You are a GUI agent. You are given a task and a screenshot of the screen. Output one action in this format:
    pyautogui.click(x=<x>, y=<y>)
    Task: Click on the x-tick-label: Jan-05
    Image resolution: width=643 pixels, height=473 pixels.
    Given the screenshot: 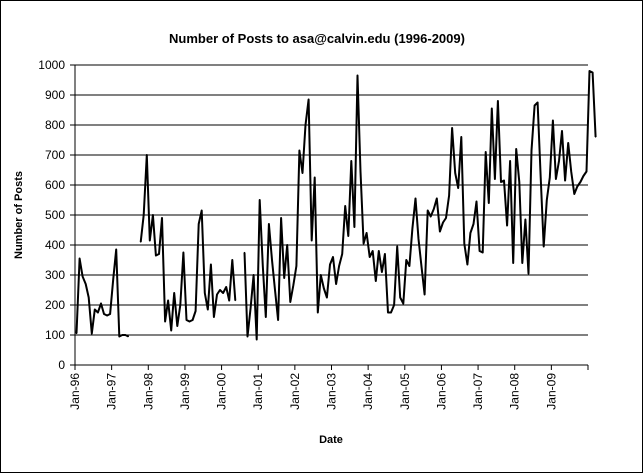 What is the action you would take?
    pyautogui.click(x=405, y=391)
    